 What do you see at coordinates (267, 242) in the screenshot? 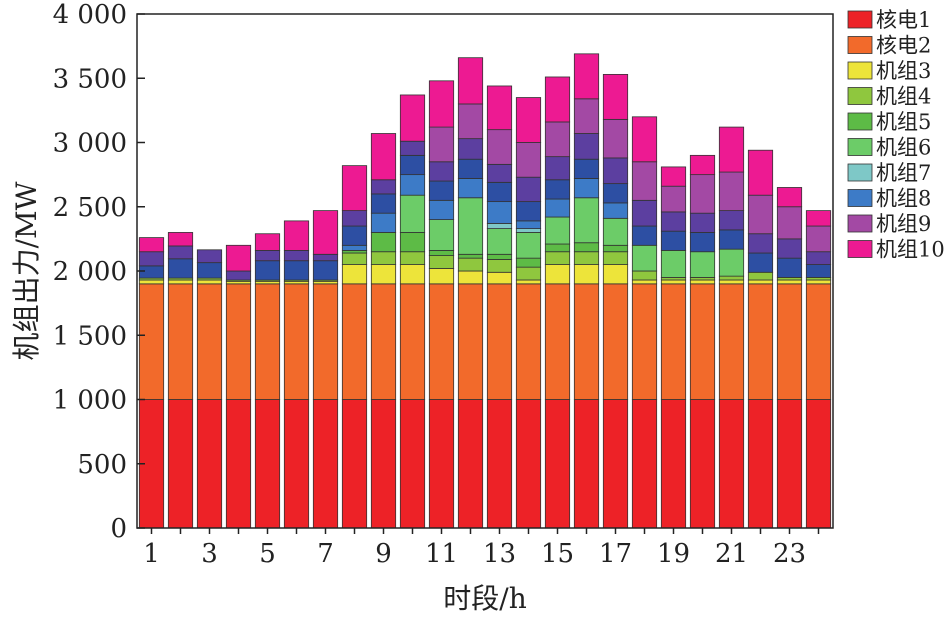
I see `bar-segment-t5-s12` at bounding box center [267, 242].